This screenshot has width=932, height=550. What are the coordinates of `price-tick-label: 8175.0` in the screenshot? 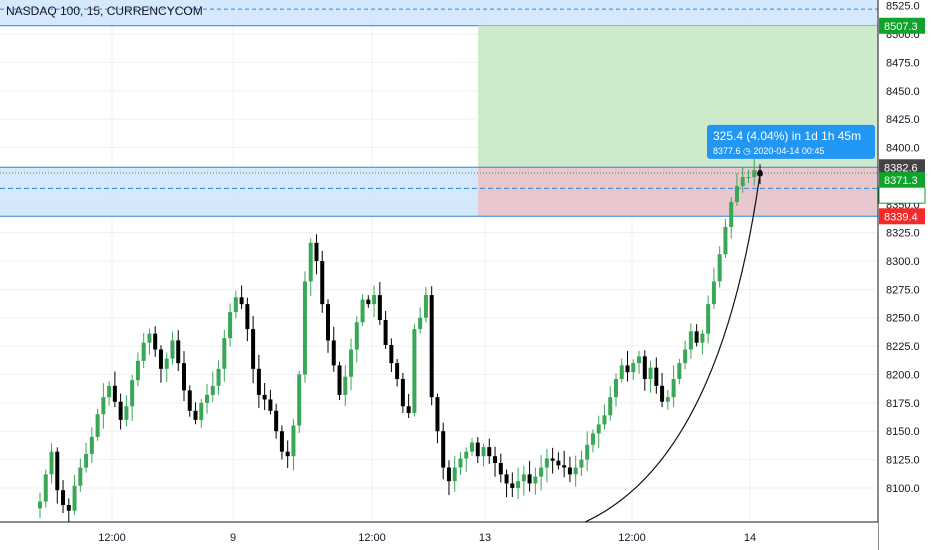 It's located at (903, 404).